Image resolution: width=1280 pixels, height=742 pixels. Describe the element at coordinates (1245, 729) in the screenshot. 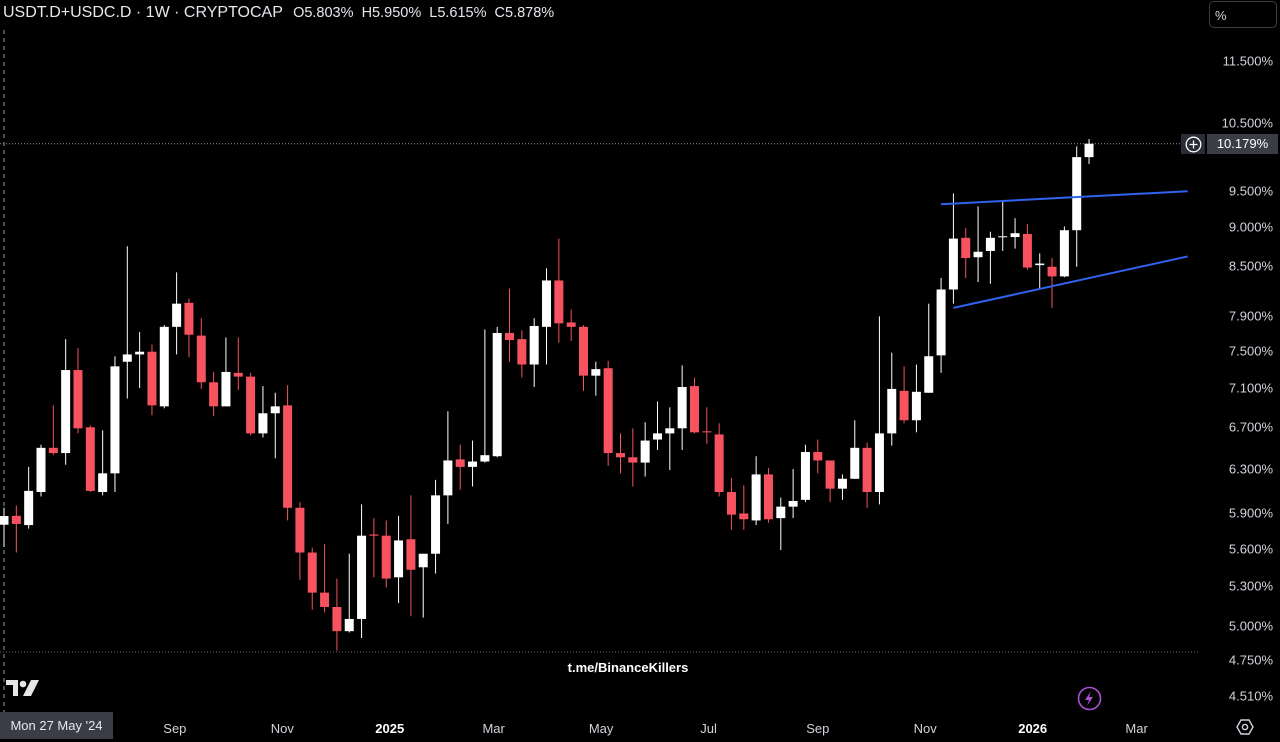

I see `gear-icon` at that location.